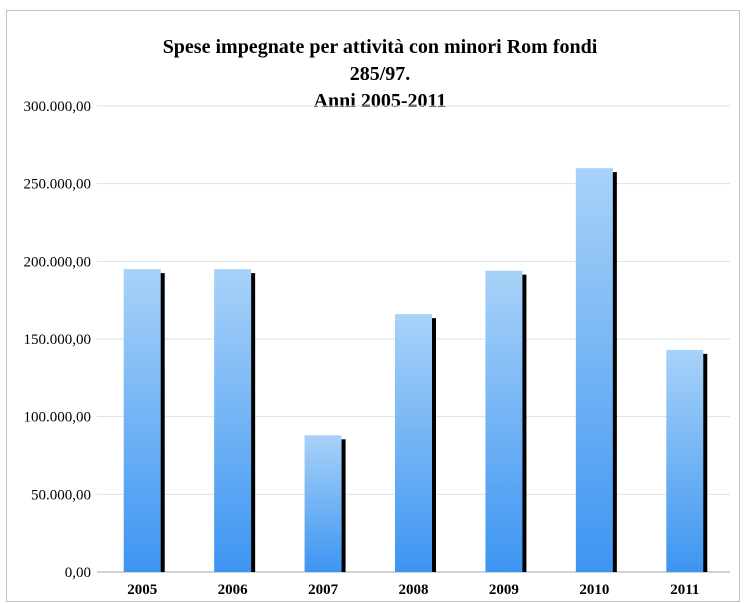 Image resolution: width=744 pixels, height=603 pixels. What do you see at coordinates (233, 420) in the screenshot?
I see `bar-2006` at bounding box center [233, 420].